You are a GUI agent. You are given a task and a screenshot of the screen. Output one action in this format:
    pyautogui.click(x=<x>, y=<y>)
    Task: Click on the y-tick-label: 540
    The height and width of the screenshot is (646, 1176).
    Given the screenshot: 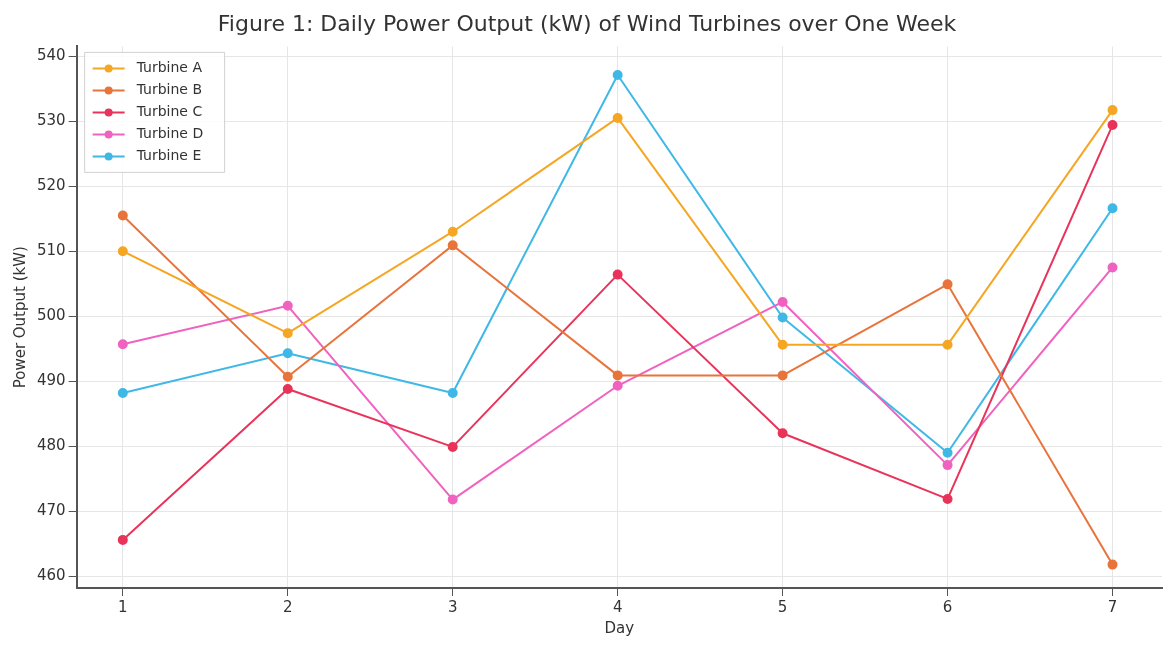 What is the action you would take?
    pyautogui.click(x=51, y=55)
    